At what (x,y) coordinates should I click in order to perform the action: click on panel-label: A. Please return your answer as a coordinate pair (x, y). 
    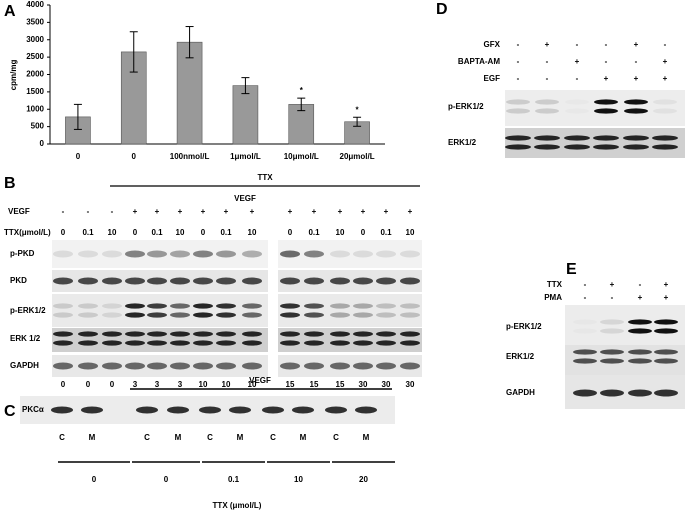
    Looking at the image, I should click on (10, 11).